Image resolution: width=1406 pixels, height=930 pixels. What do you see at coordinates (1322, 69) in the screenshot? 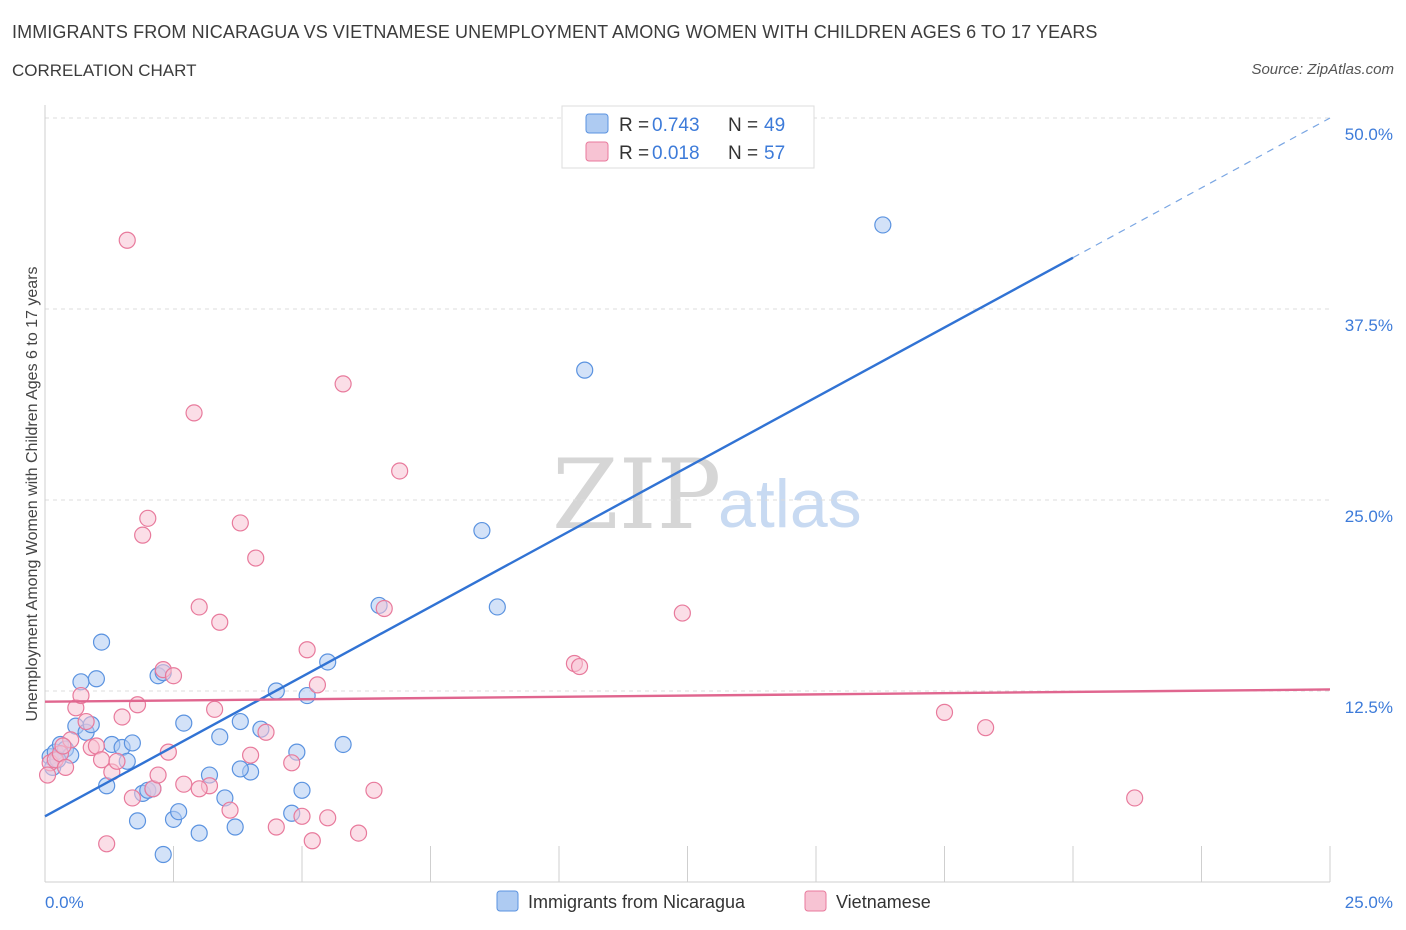
I see `source-credit: Source: ZipAtlas.com` at bounding box center [1322, 69].